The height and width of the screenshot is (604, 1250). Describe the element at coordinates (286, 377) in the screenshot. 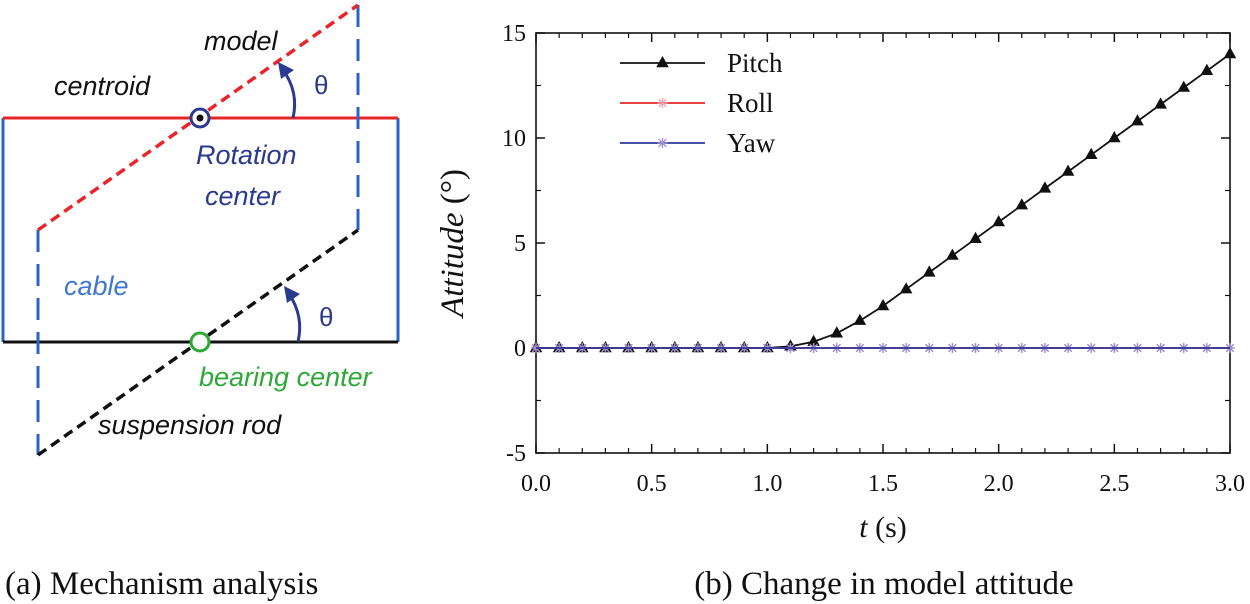

I see `bearing-center-label: bearing center` at that location.